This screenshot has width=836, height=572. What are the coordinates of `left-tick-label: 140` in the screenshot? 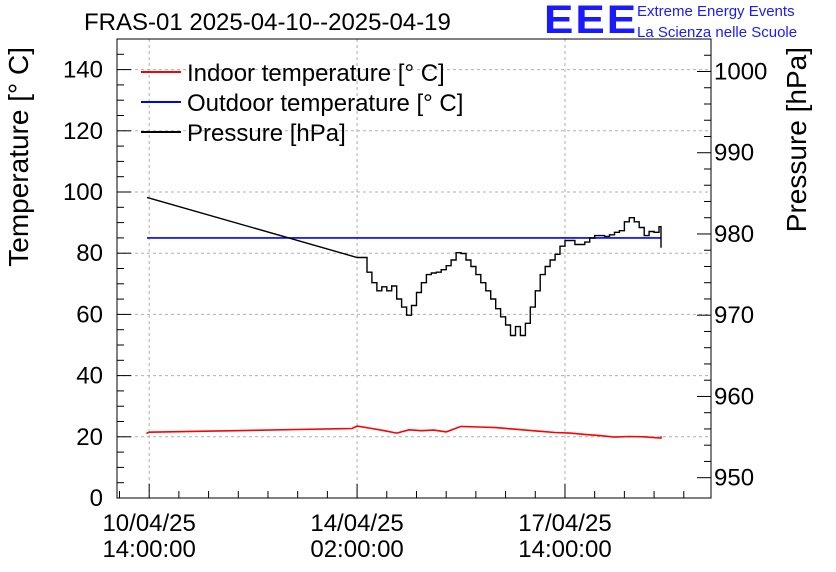 It's located at (83, 70).